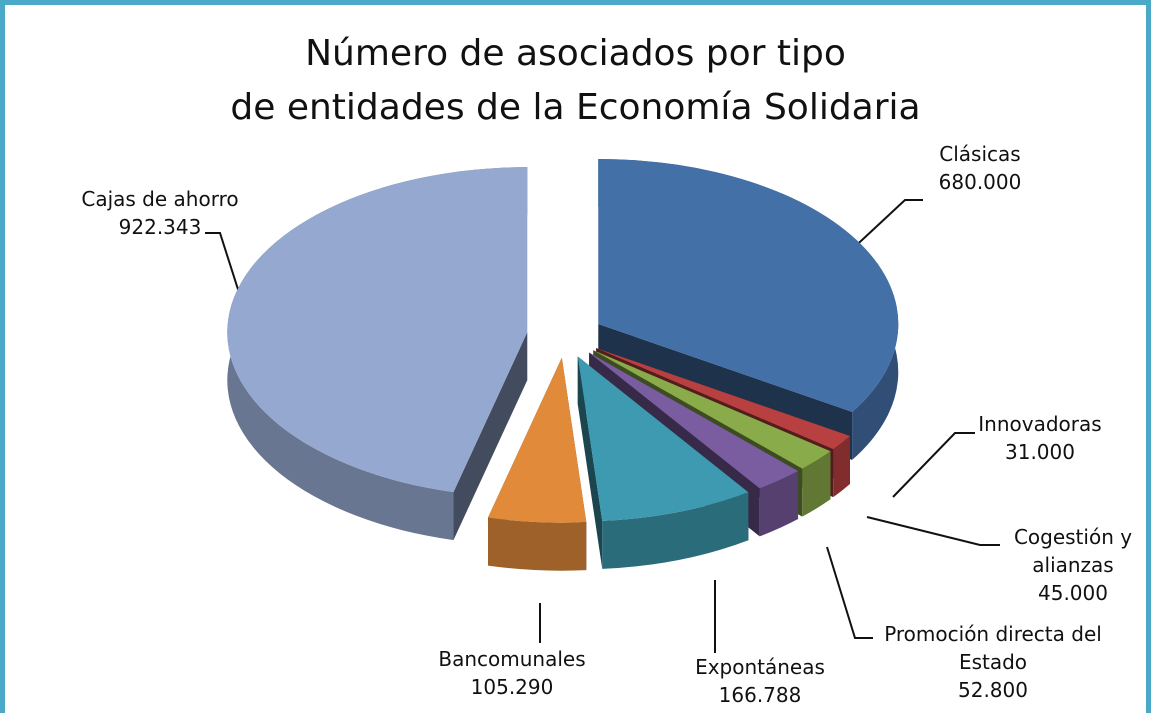 Image resolution: width=1151 pixels, height=713 pixels. What do you see at coordinates (160, 227) in the screenshot?
I see `value-label: 922.343` at bounding box center [160, 227].